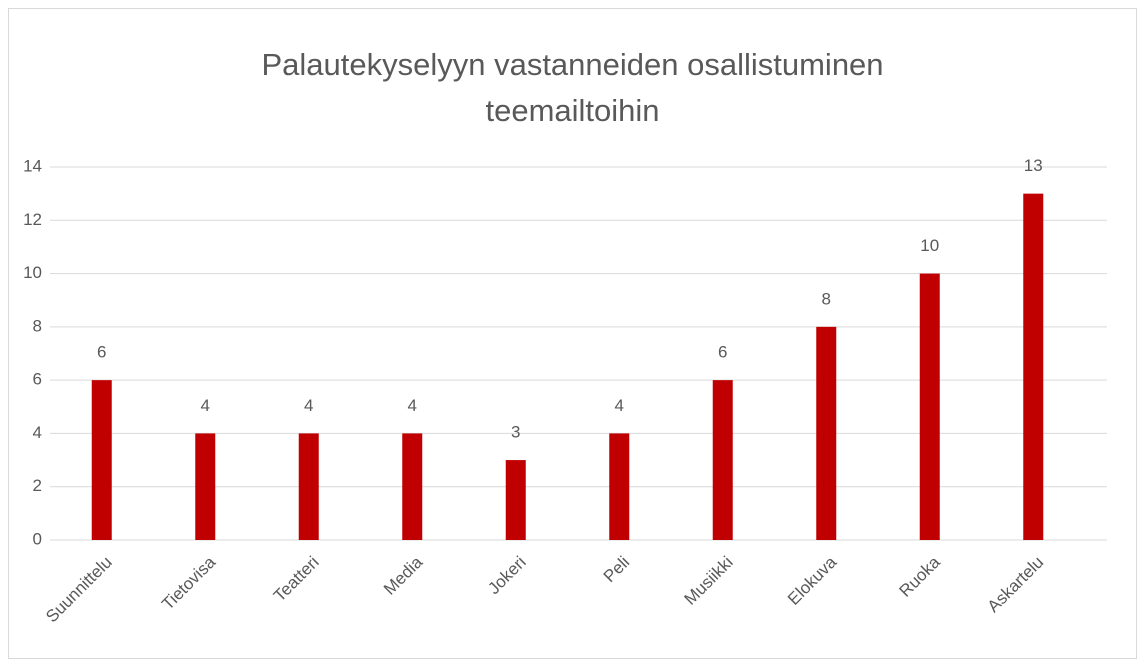 The height and width of the screenshot is (666, 1145). What do you see at coordinates (32, 165) in the screenshot?
I see `y-tick-label: 14` at bounding box center [32, 165].